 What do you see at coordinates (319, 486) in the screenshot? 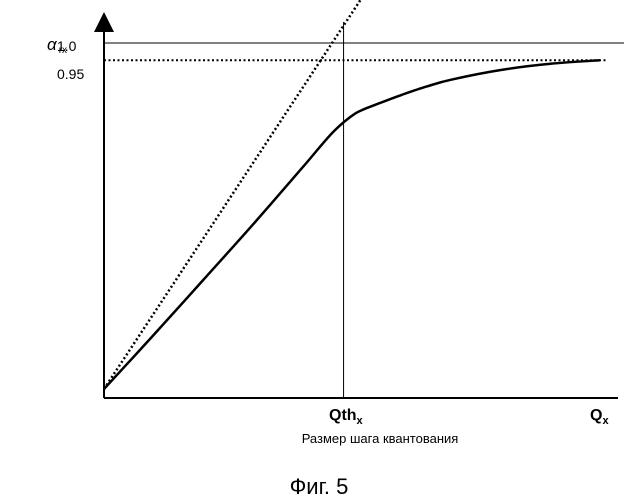
I see `figure-caption: Фиг. 5` at bounding box center [319, 486].